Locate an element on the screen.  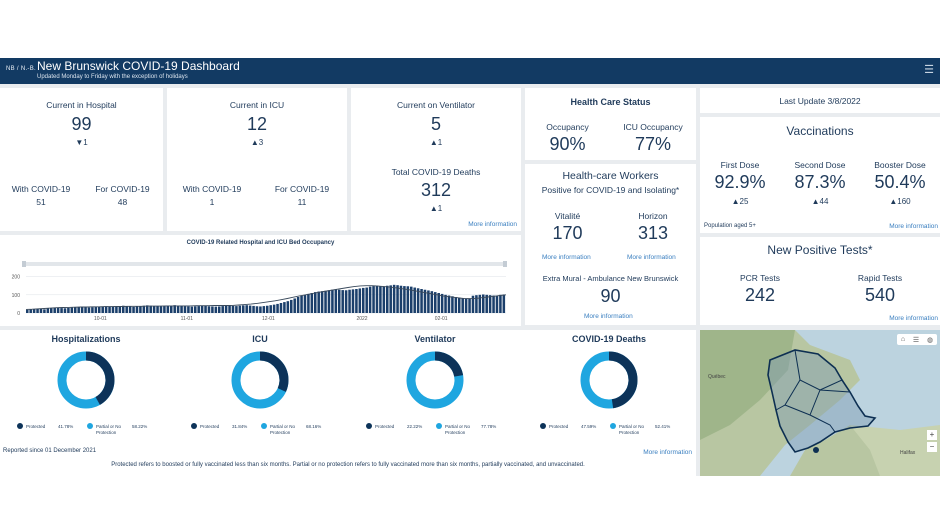
occupancy-chart: 200 100 0 10-01 11-01 12-01 2022 02-01 is located at coordinates (260, 280).